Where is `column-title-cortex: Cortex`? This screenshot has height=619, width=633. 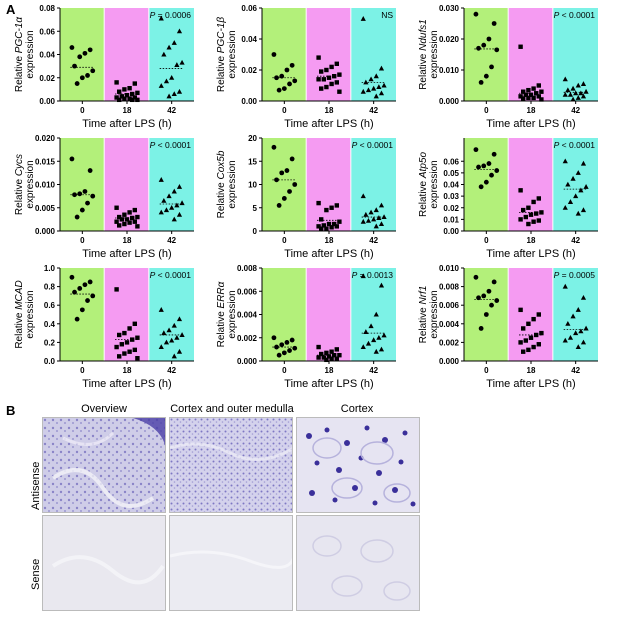 column-title-cortex: Cortex is located at coordinates (357, 409).